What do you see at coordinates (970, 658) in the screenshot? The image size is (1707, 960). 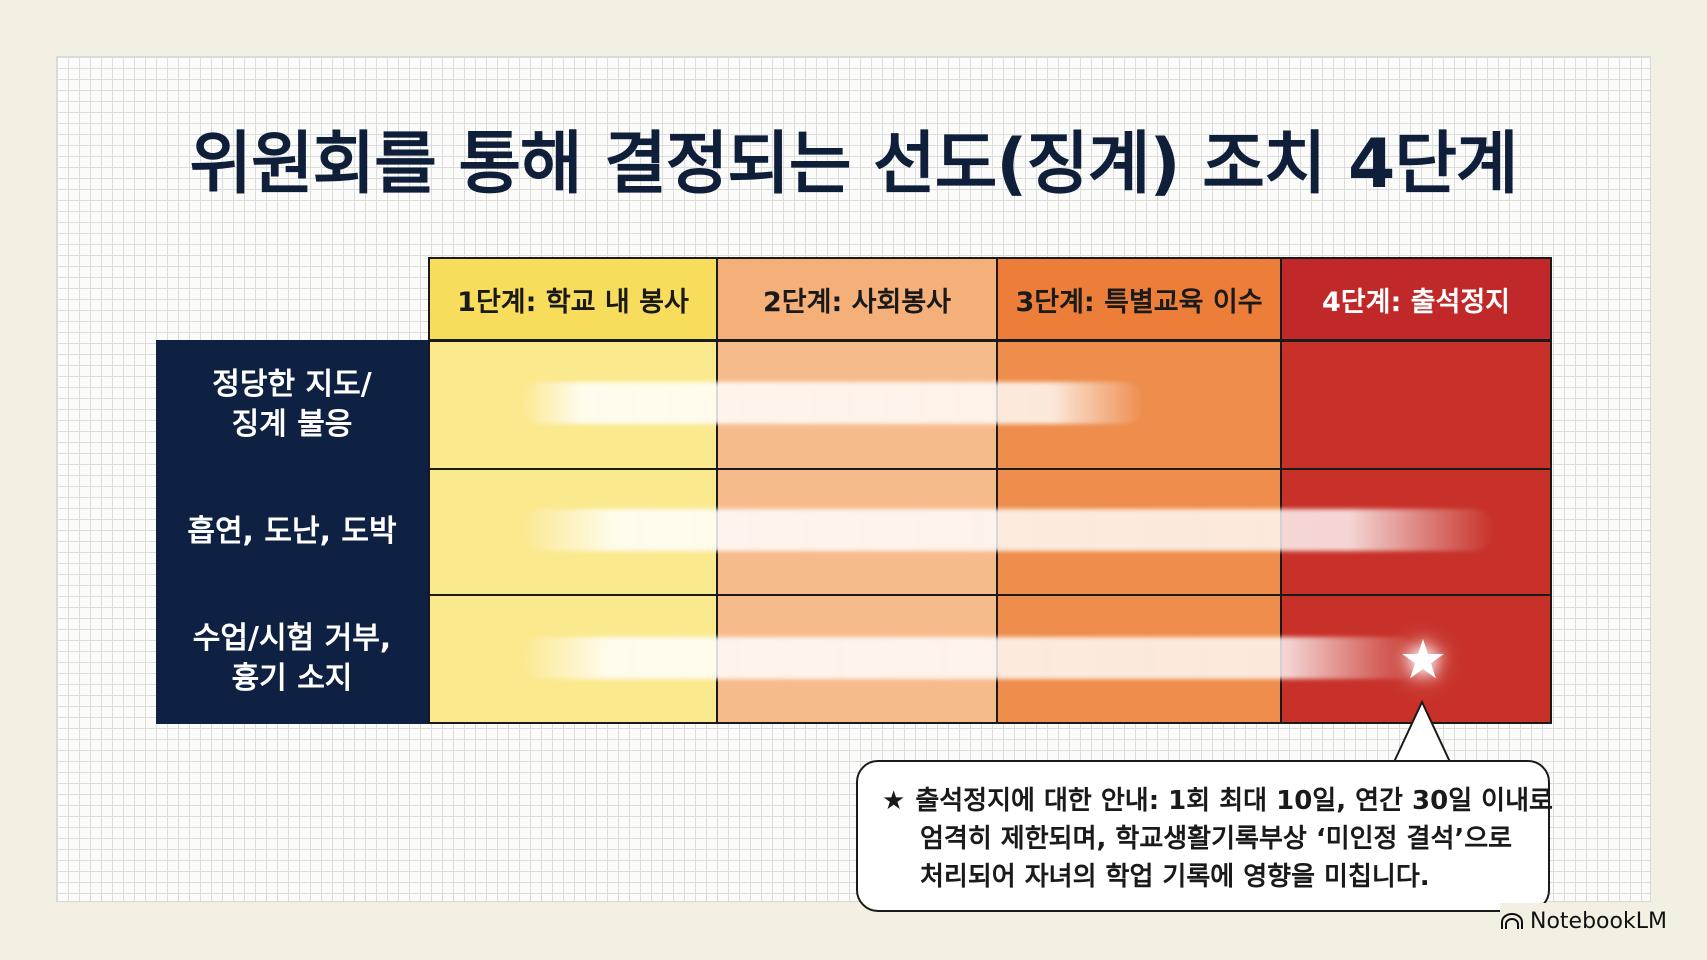 I see `range-bar-refusal-weapon` at bounding box center [970, 658].